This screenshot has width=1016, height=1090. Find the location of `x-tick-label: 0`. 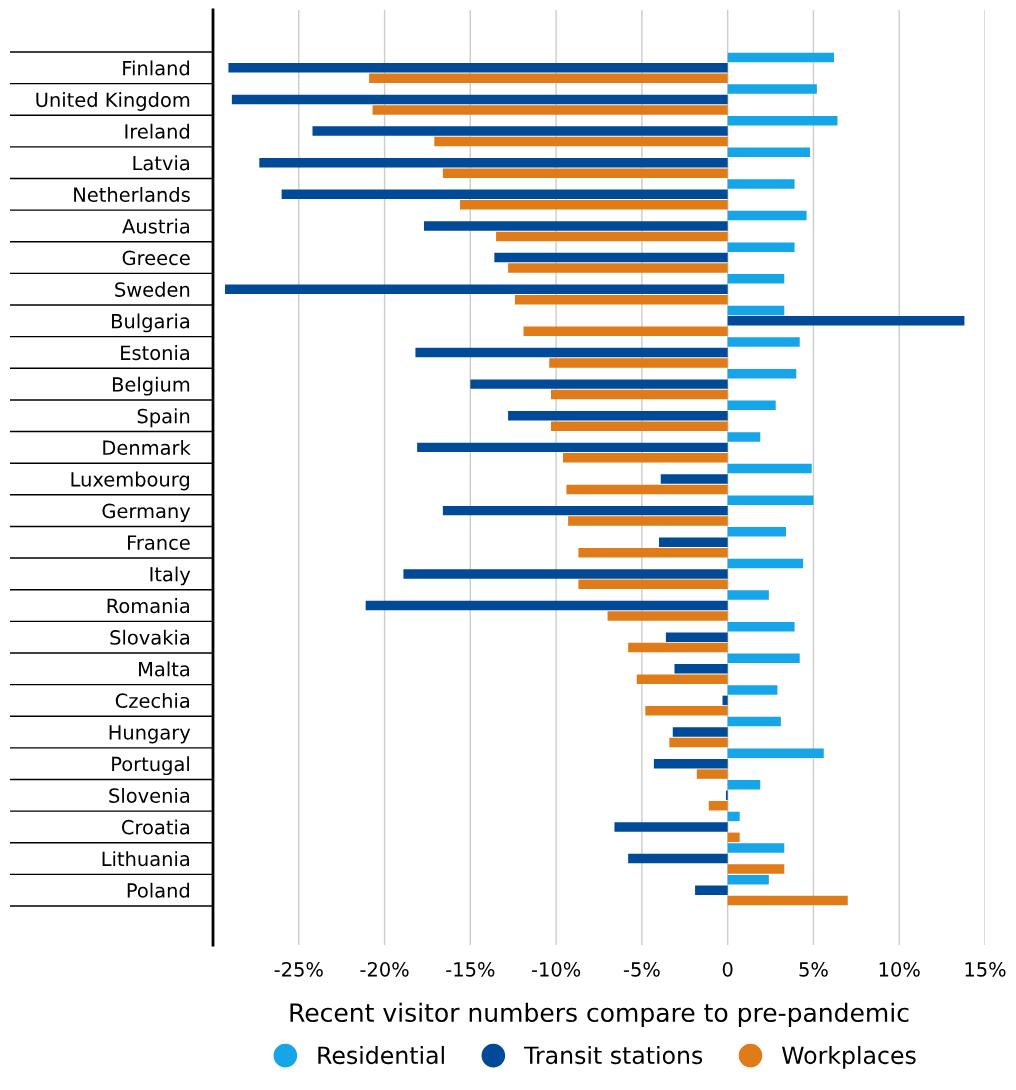

x-tick-label: 0 is located at coordinates (727, 969).